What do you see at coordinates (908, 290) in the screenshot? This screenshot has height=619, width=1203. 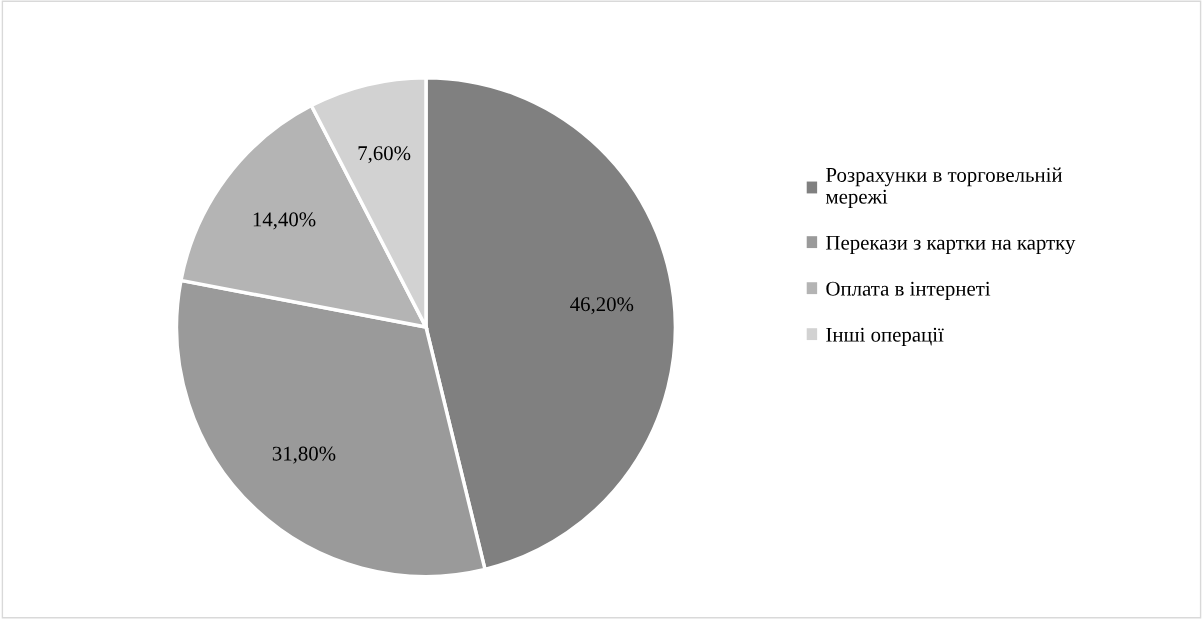 I see `legend-label: Оплата в інтернеті` at bounding box center [908, 290].